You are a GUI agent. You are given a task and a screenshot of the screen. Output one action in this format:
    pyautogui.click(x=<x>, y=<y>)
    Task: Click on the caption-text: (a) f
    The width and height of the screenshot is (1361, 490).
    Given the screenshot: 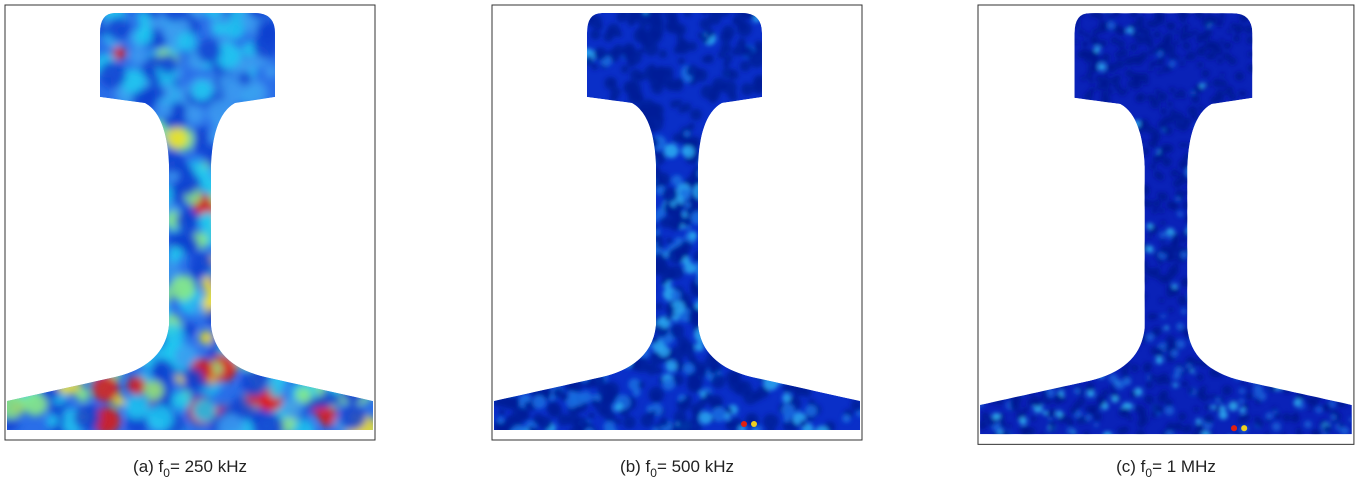 What is the action you would take?
    pyautogui.click(x=148, y=466)
    